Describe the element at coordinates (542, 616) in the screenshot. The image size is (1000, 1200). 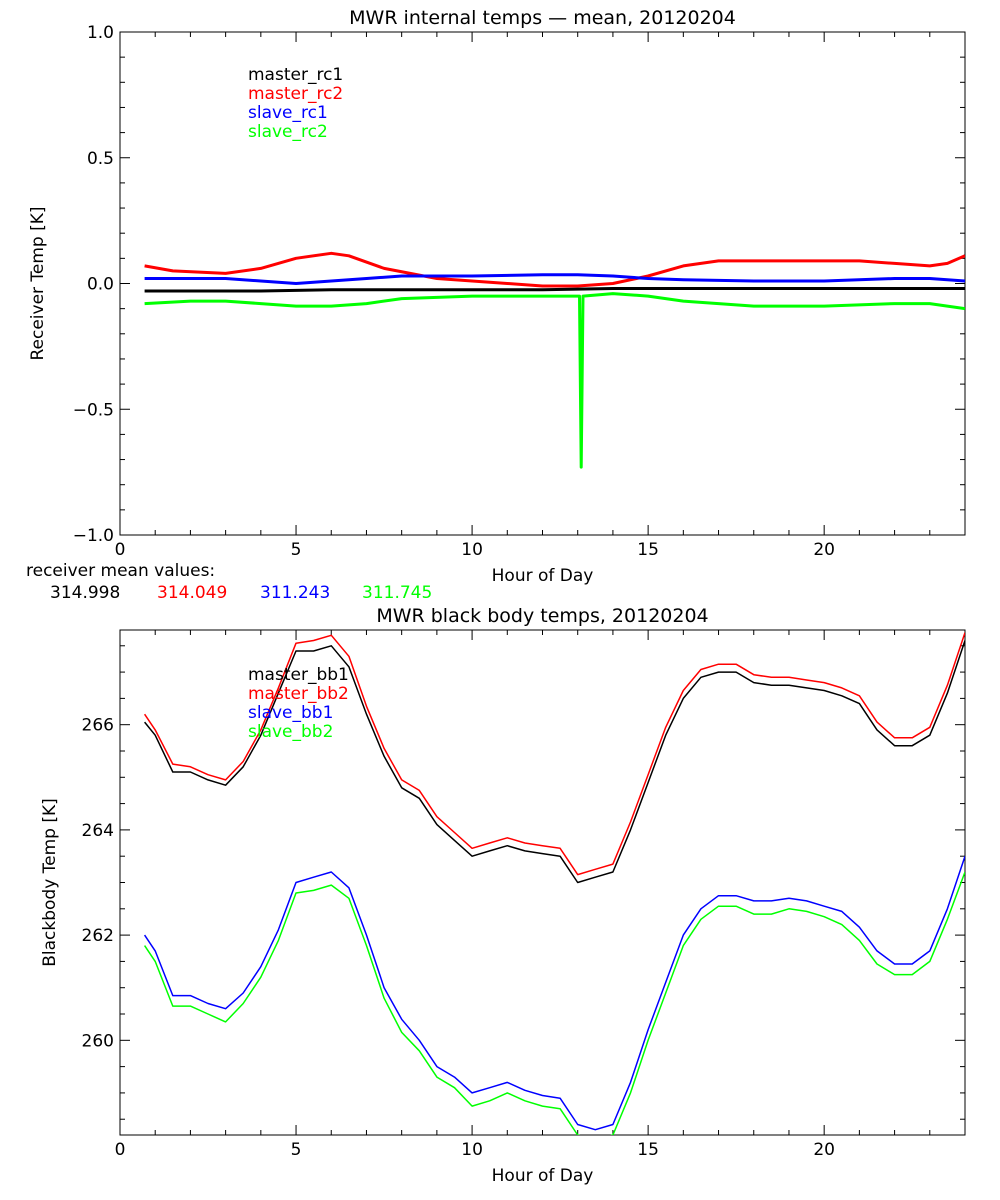
I see `chart-title: MWR black body temps, 20120204` at that location.